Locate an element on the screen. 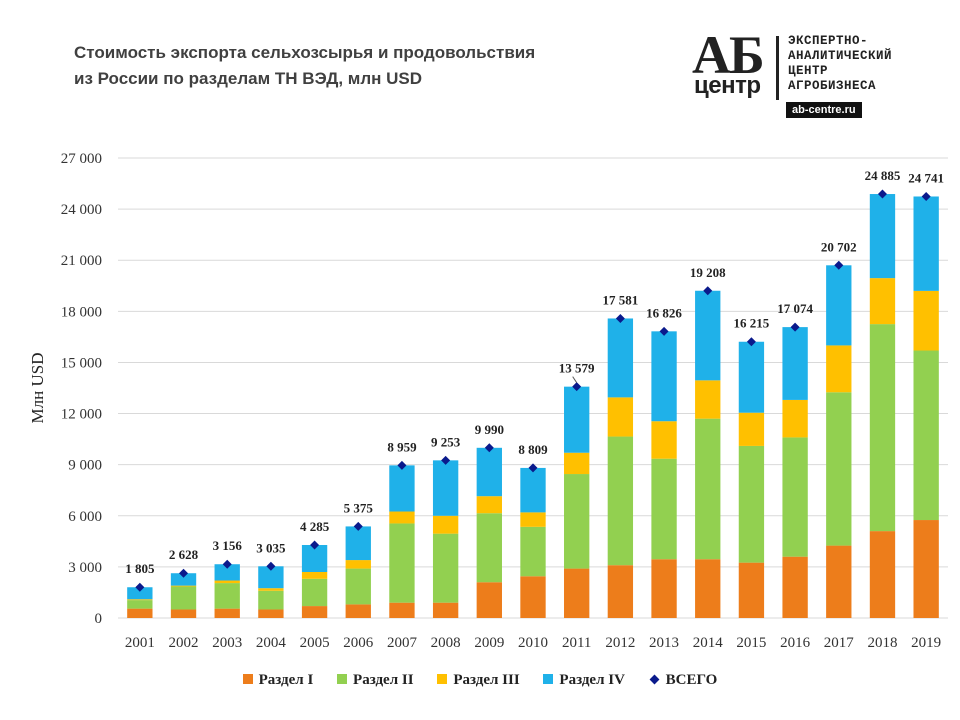 The image size is (960, 720). logo-divider is located at coordinates (777, 68).